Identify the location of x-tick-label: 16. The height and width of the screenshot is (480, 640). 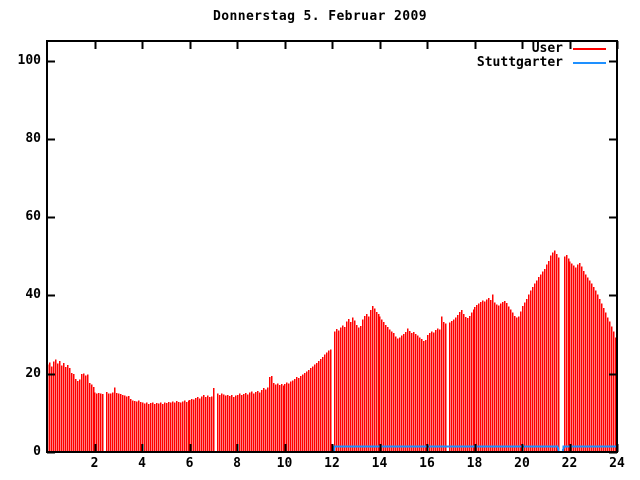
(427, 463).